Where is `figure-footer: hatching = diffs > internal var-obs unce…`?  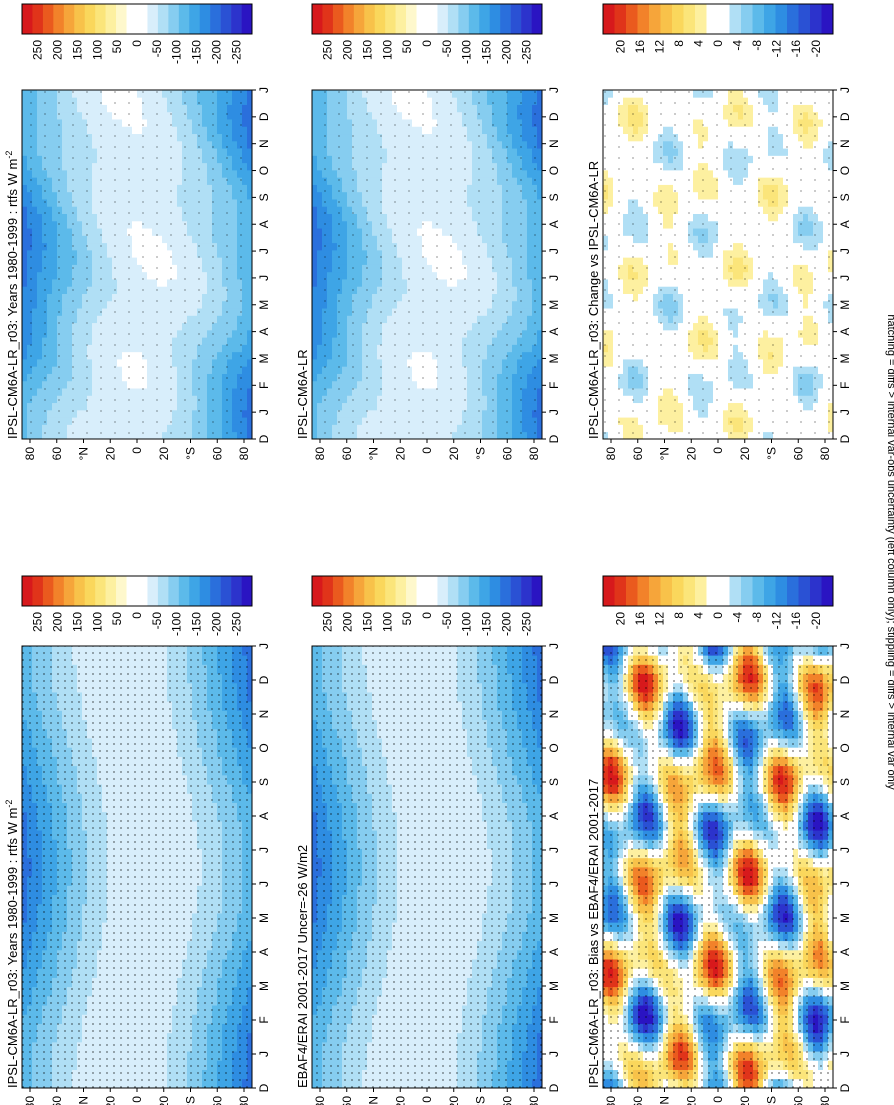 figure-footer: hatching = diffs > internal var-obs unce… is located at coordinates (889, 552).